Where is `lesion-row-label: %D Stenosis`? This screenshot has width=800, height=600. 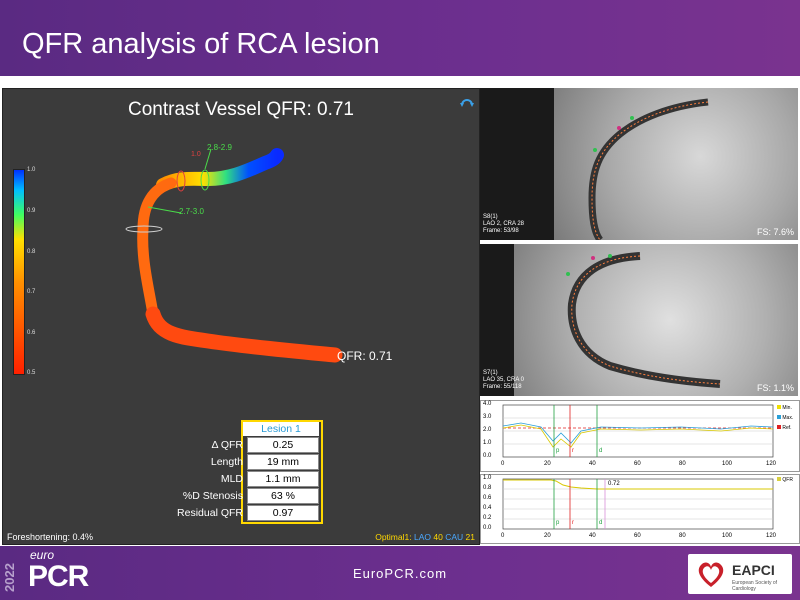
lesion-row-label: %D Stenosis is located at coordinates (212, 496).